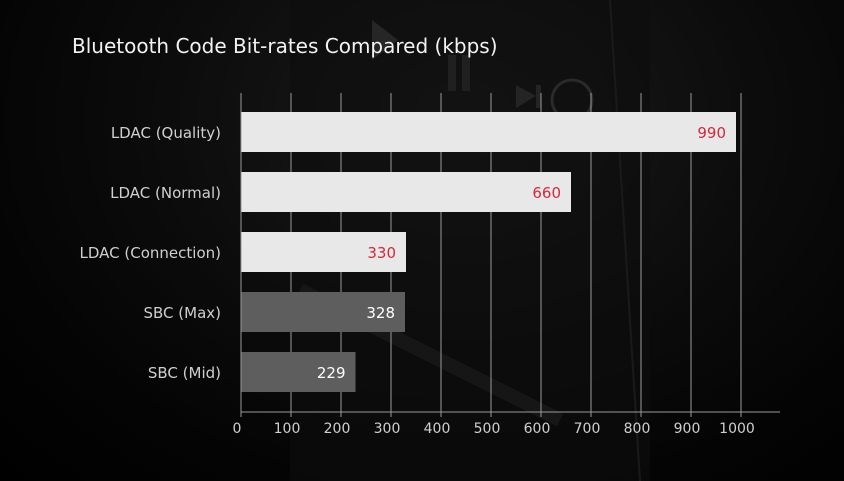  What do you see at coordinates (687, 429) in the screenshot?
I see `tick-label-900: 900` at bounding box center [687, 429].